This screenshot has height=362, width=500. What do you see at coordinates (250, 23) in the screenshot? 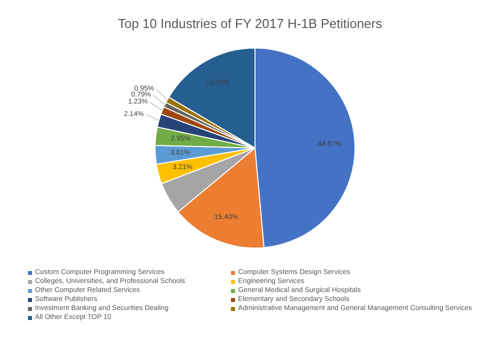
I see `chart-title: Top 10 Industries of FY 2017 H-1B Petitioners` at bounding box center [250, 23].